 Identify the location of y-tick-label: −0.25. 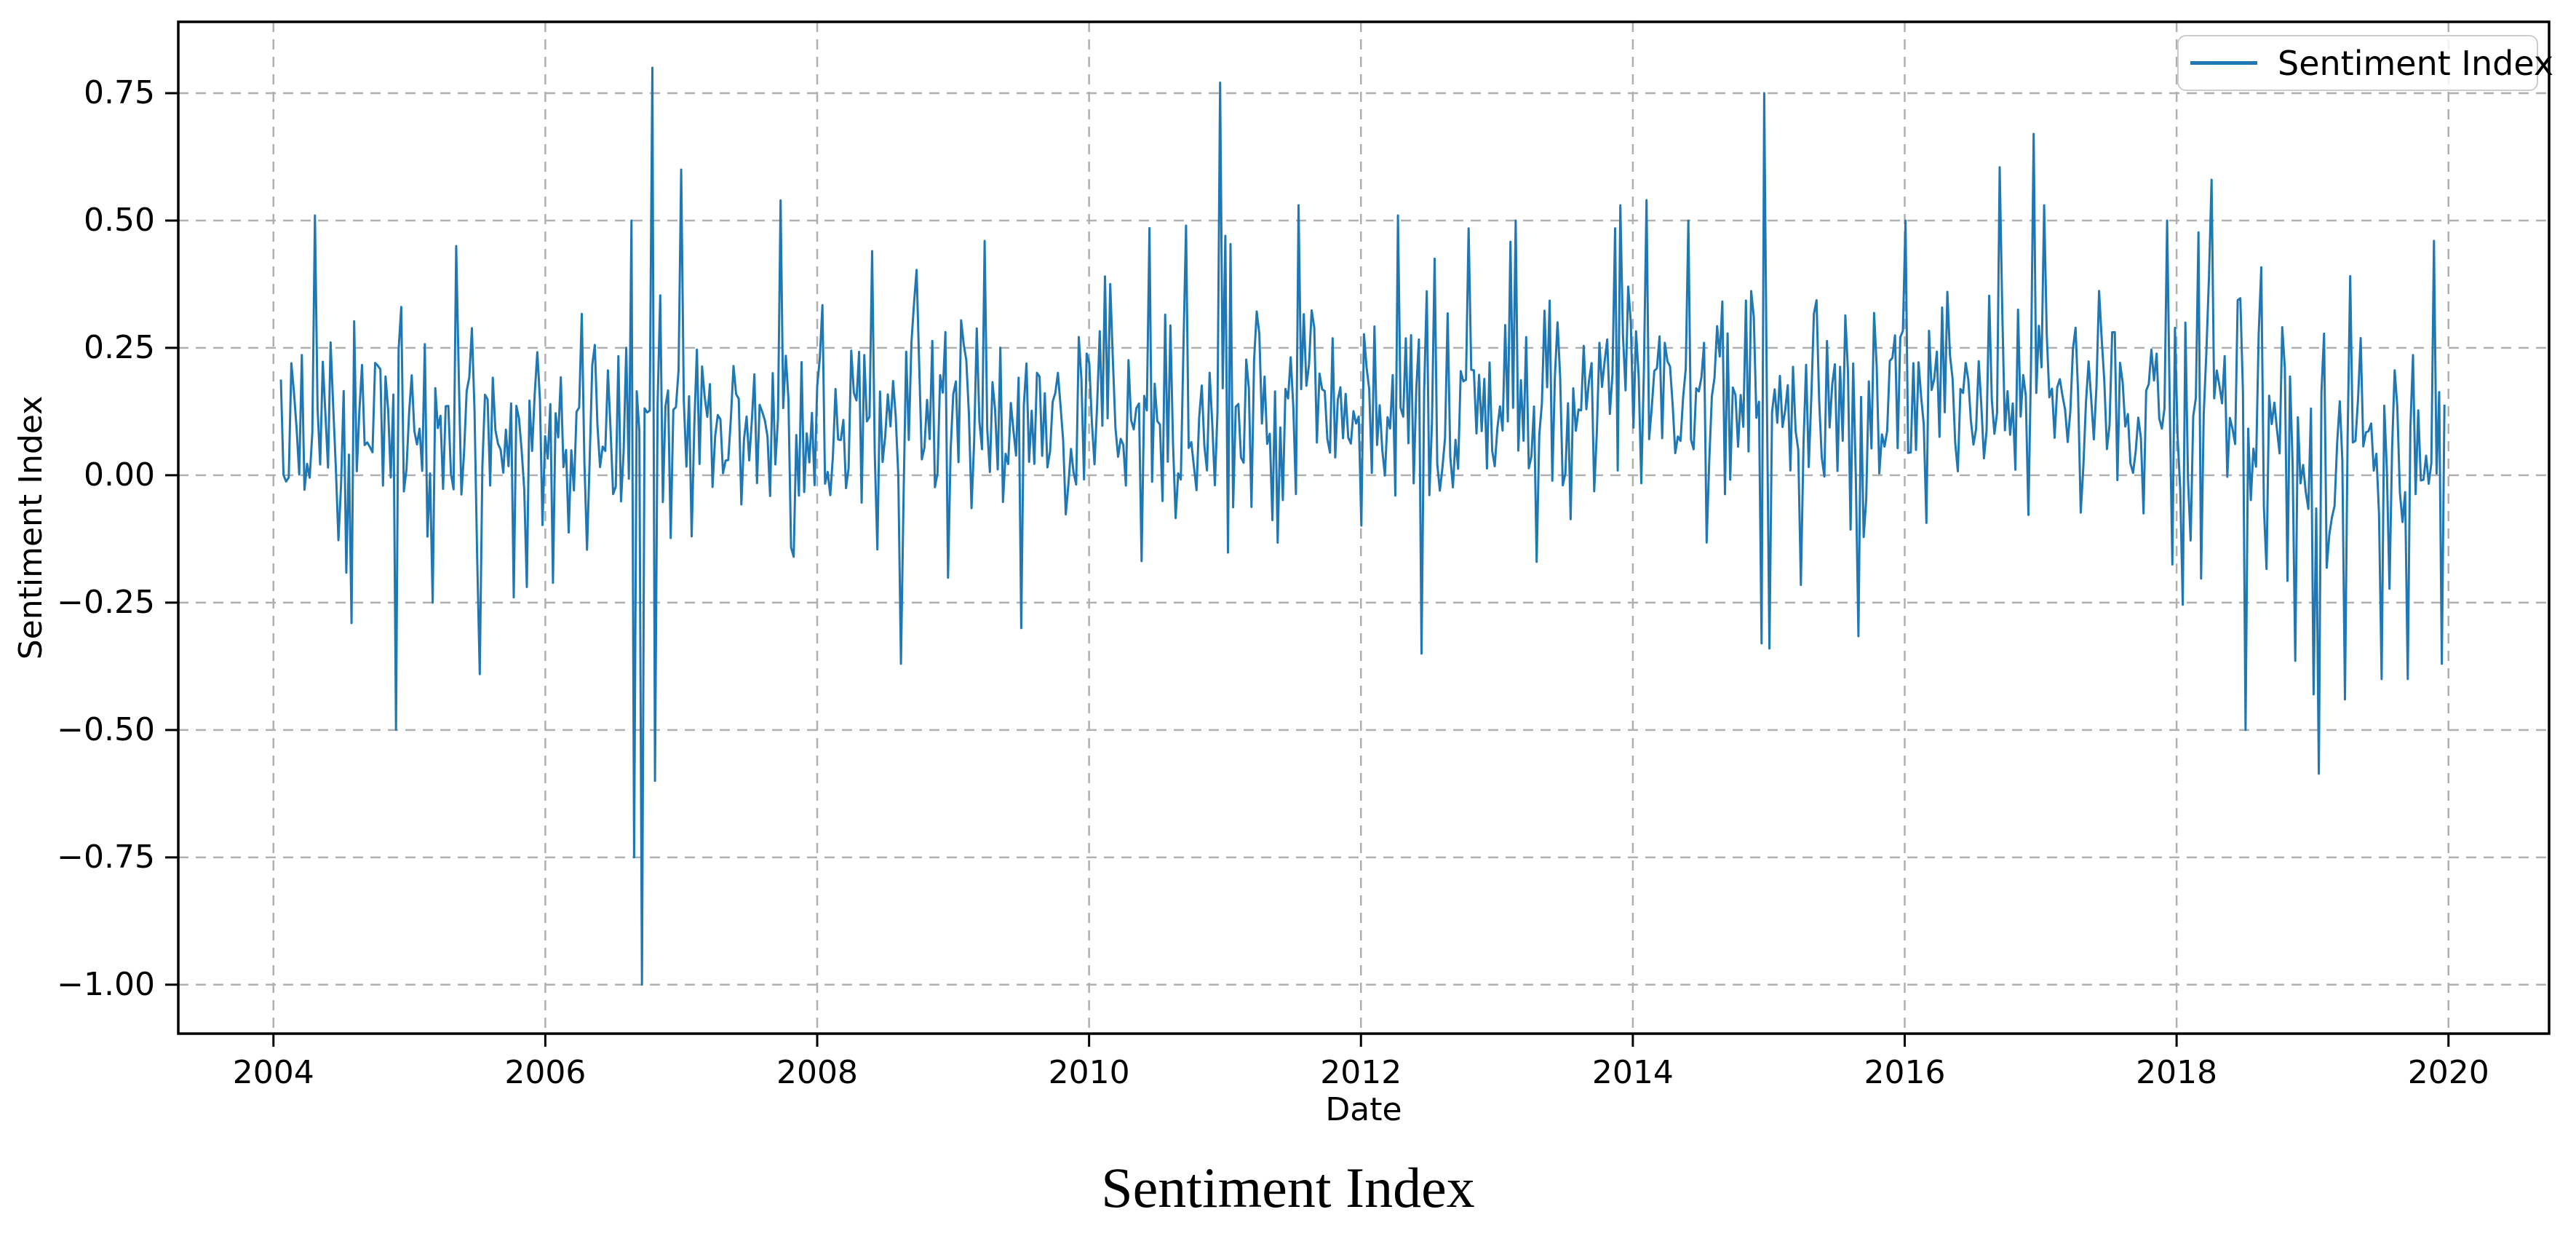
(106, 602).